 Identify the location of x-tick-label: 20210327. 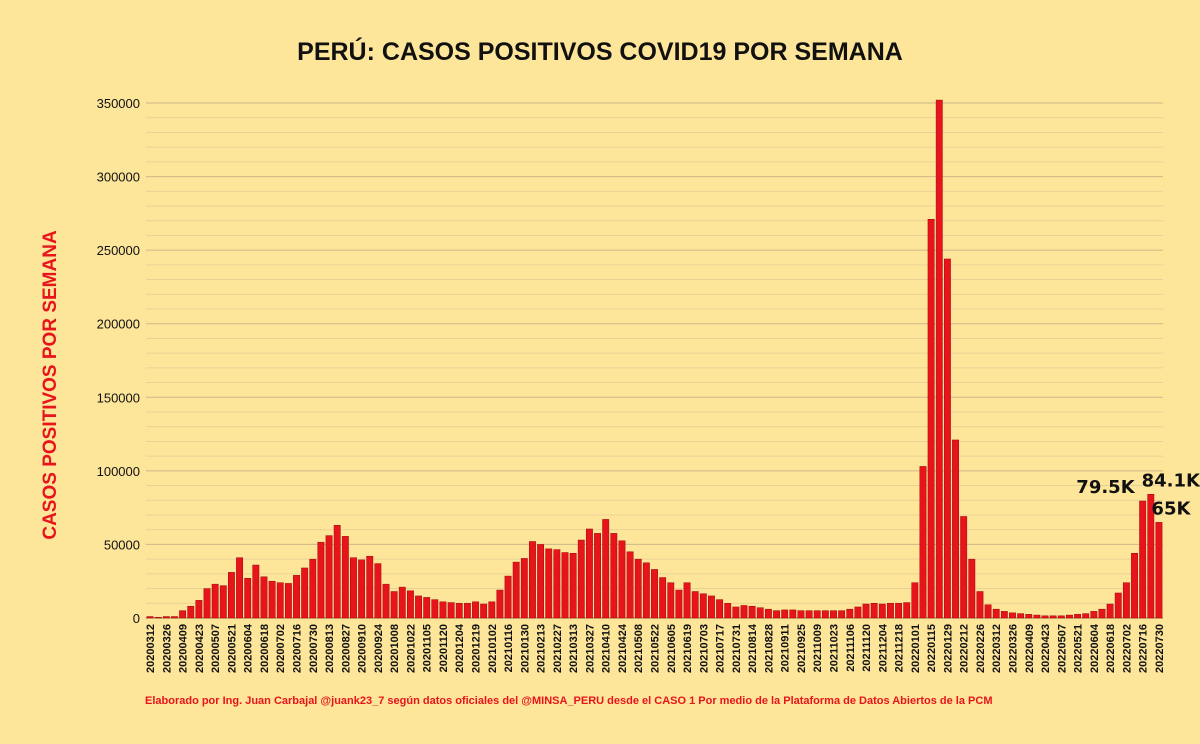
(590, 648).